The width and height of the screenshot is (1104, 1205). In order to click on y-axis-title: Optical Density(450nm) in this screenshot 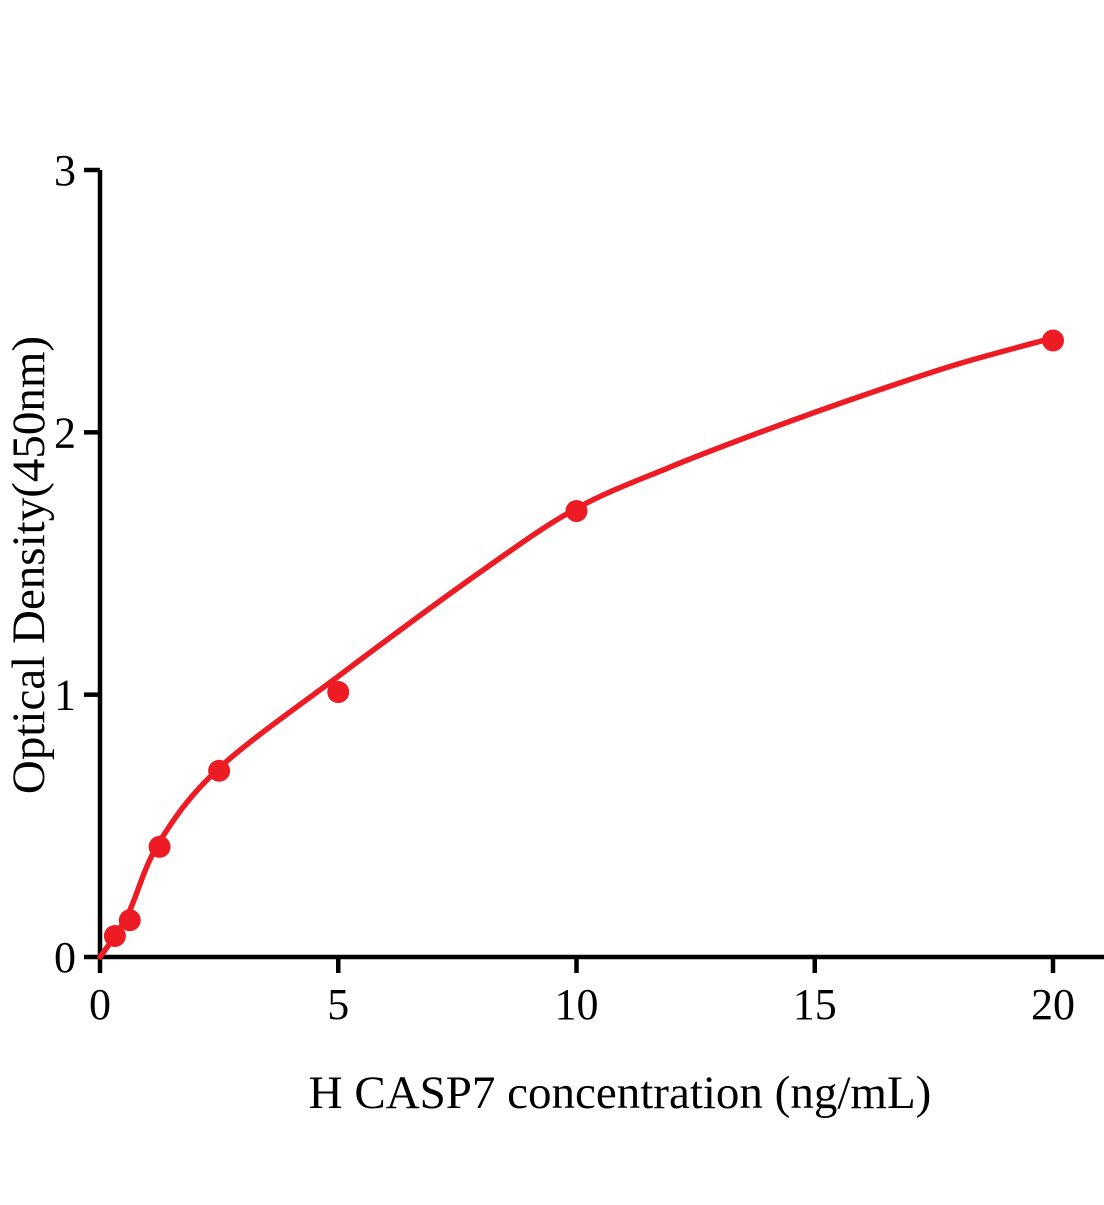, I will do `click(29, 565)`.